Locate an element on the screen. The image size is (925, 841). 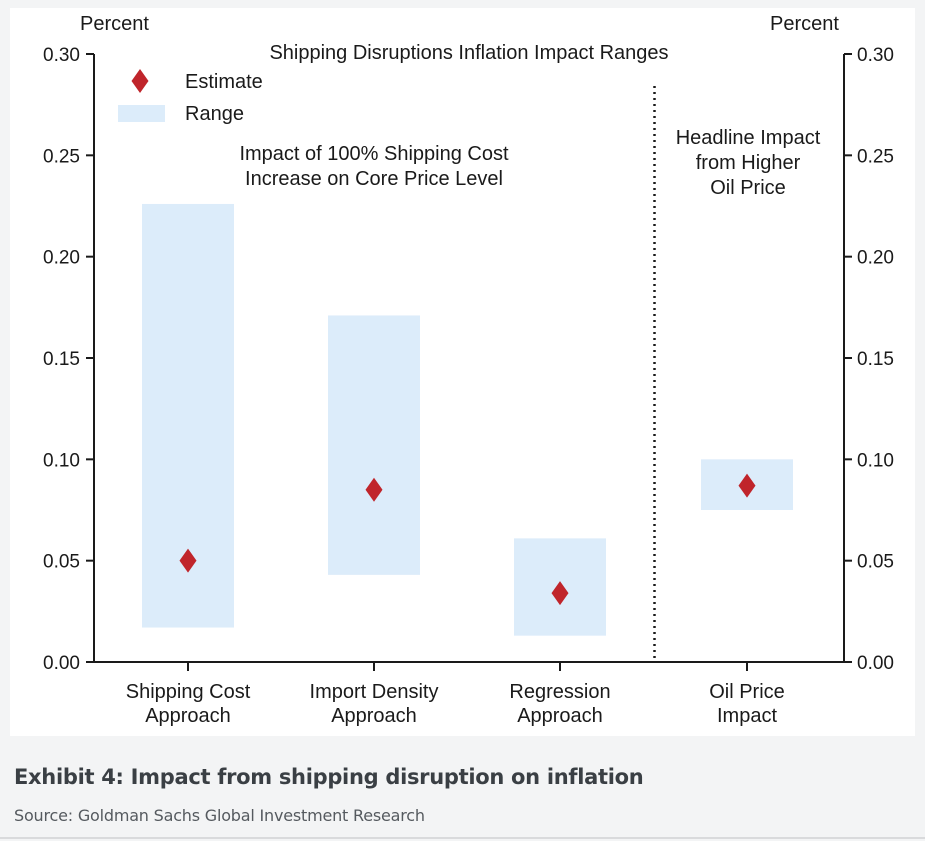
y-tick-label-right: 0.15 is located at coordinates (875, 359).